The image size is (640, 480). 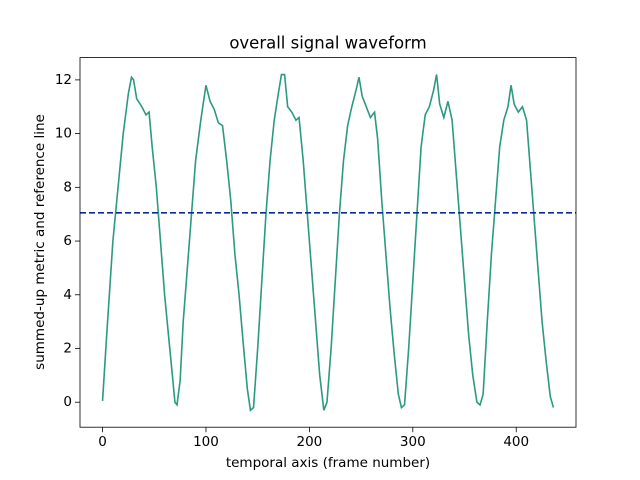 What do you see at coordinates (327, 43) in the screenshot?
I see `chart-title: overall signal waveform` at bounding box center [327, 43].